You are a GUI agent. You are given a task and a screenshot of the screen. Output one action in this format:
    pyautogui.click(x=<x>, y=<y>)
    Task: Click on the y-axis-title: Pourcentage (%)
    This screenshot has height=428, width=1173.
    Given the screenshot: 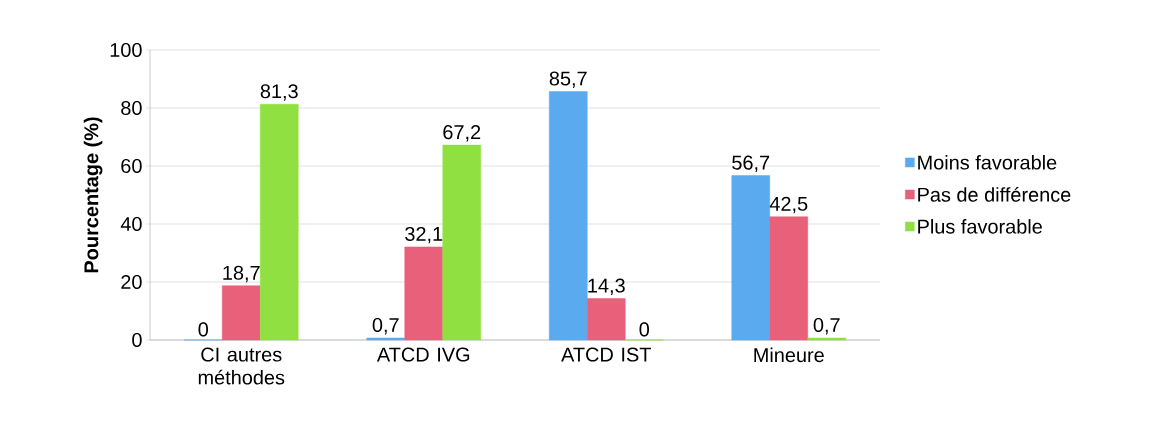 What is the action you would take?
    pyautogui.click(x=93, y=195)
    